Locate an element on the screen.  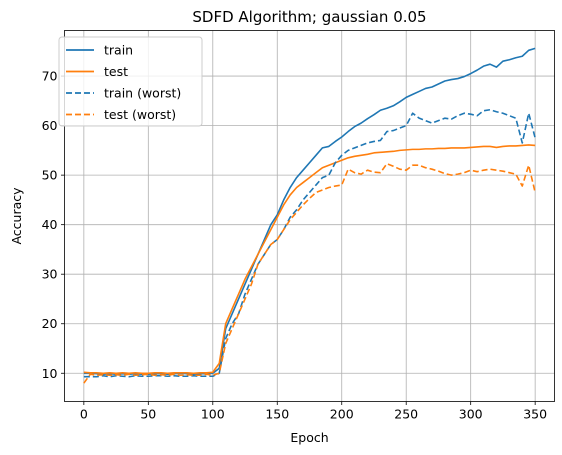
legend-label-test: test is located at coordinates (116, 71).